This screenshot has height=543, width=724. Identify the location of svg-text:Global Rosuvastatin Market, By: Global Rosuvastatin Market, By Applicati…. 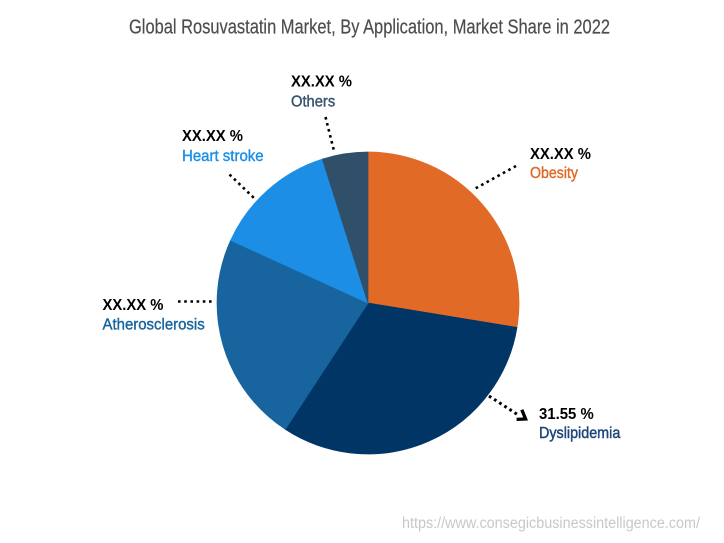
(369, 28).